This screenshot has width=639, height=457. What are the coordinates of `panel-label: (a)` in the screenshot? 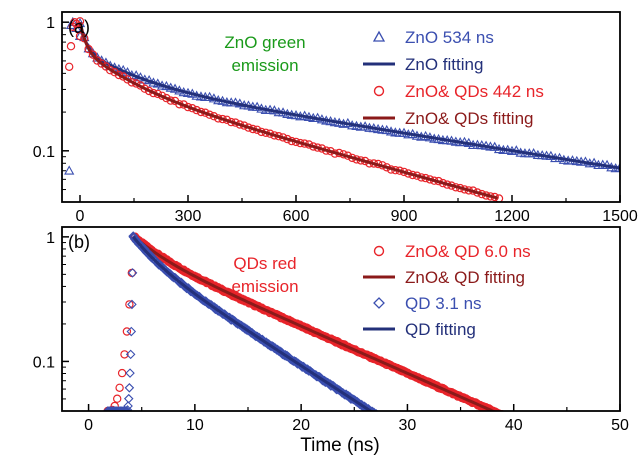 It's located at (79, 27).